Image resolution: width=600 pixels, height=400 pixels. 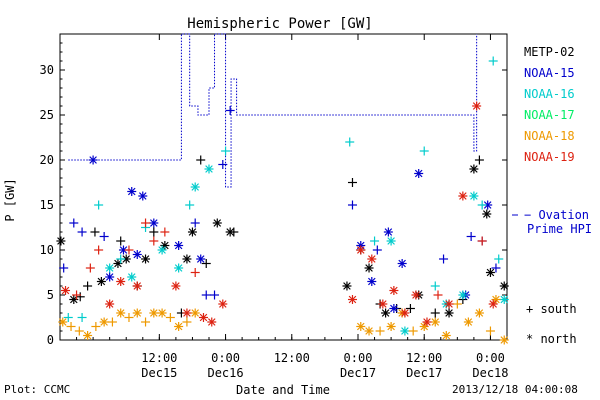 I want to click on y-tick-label: 20, so click(x=47, y=160).